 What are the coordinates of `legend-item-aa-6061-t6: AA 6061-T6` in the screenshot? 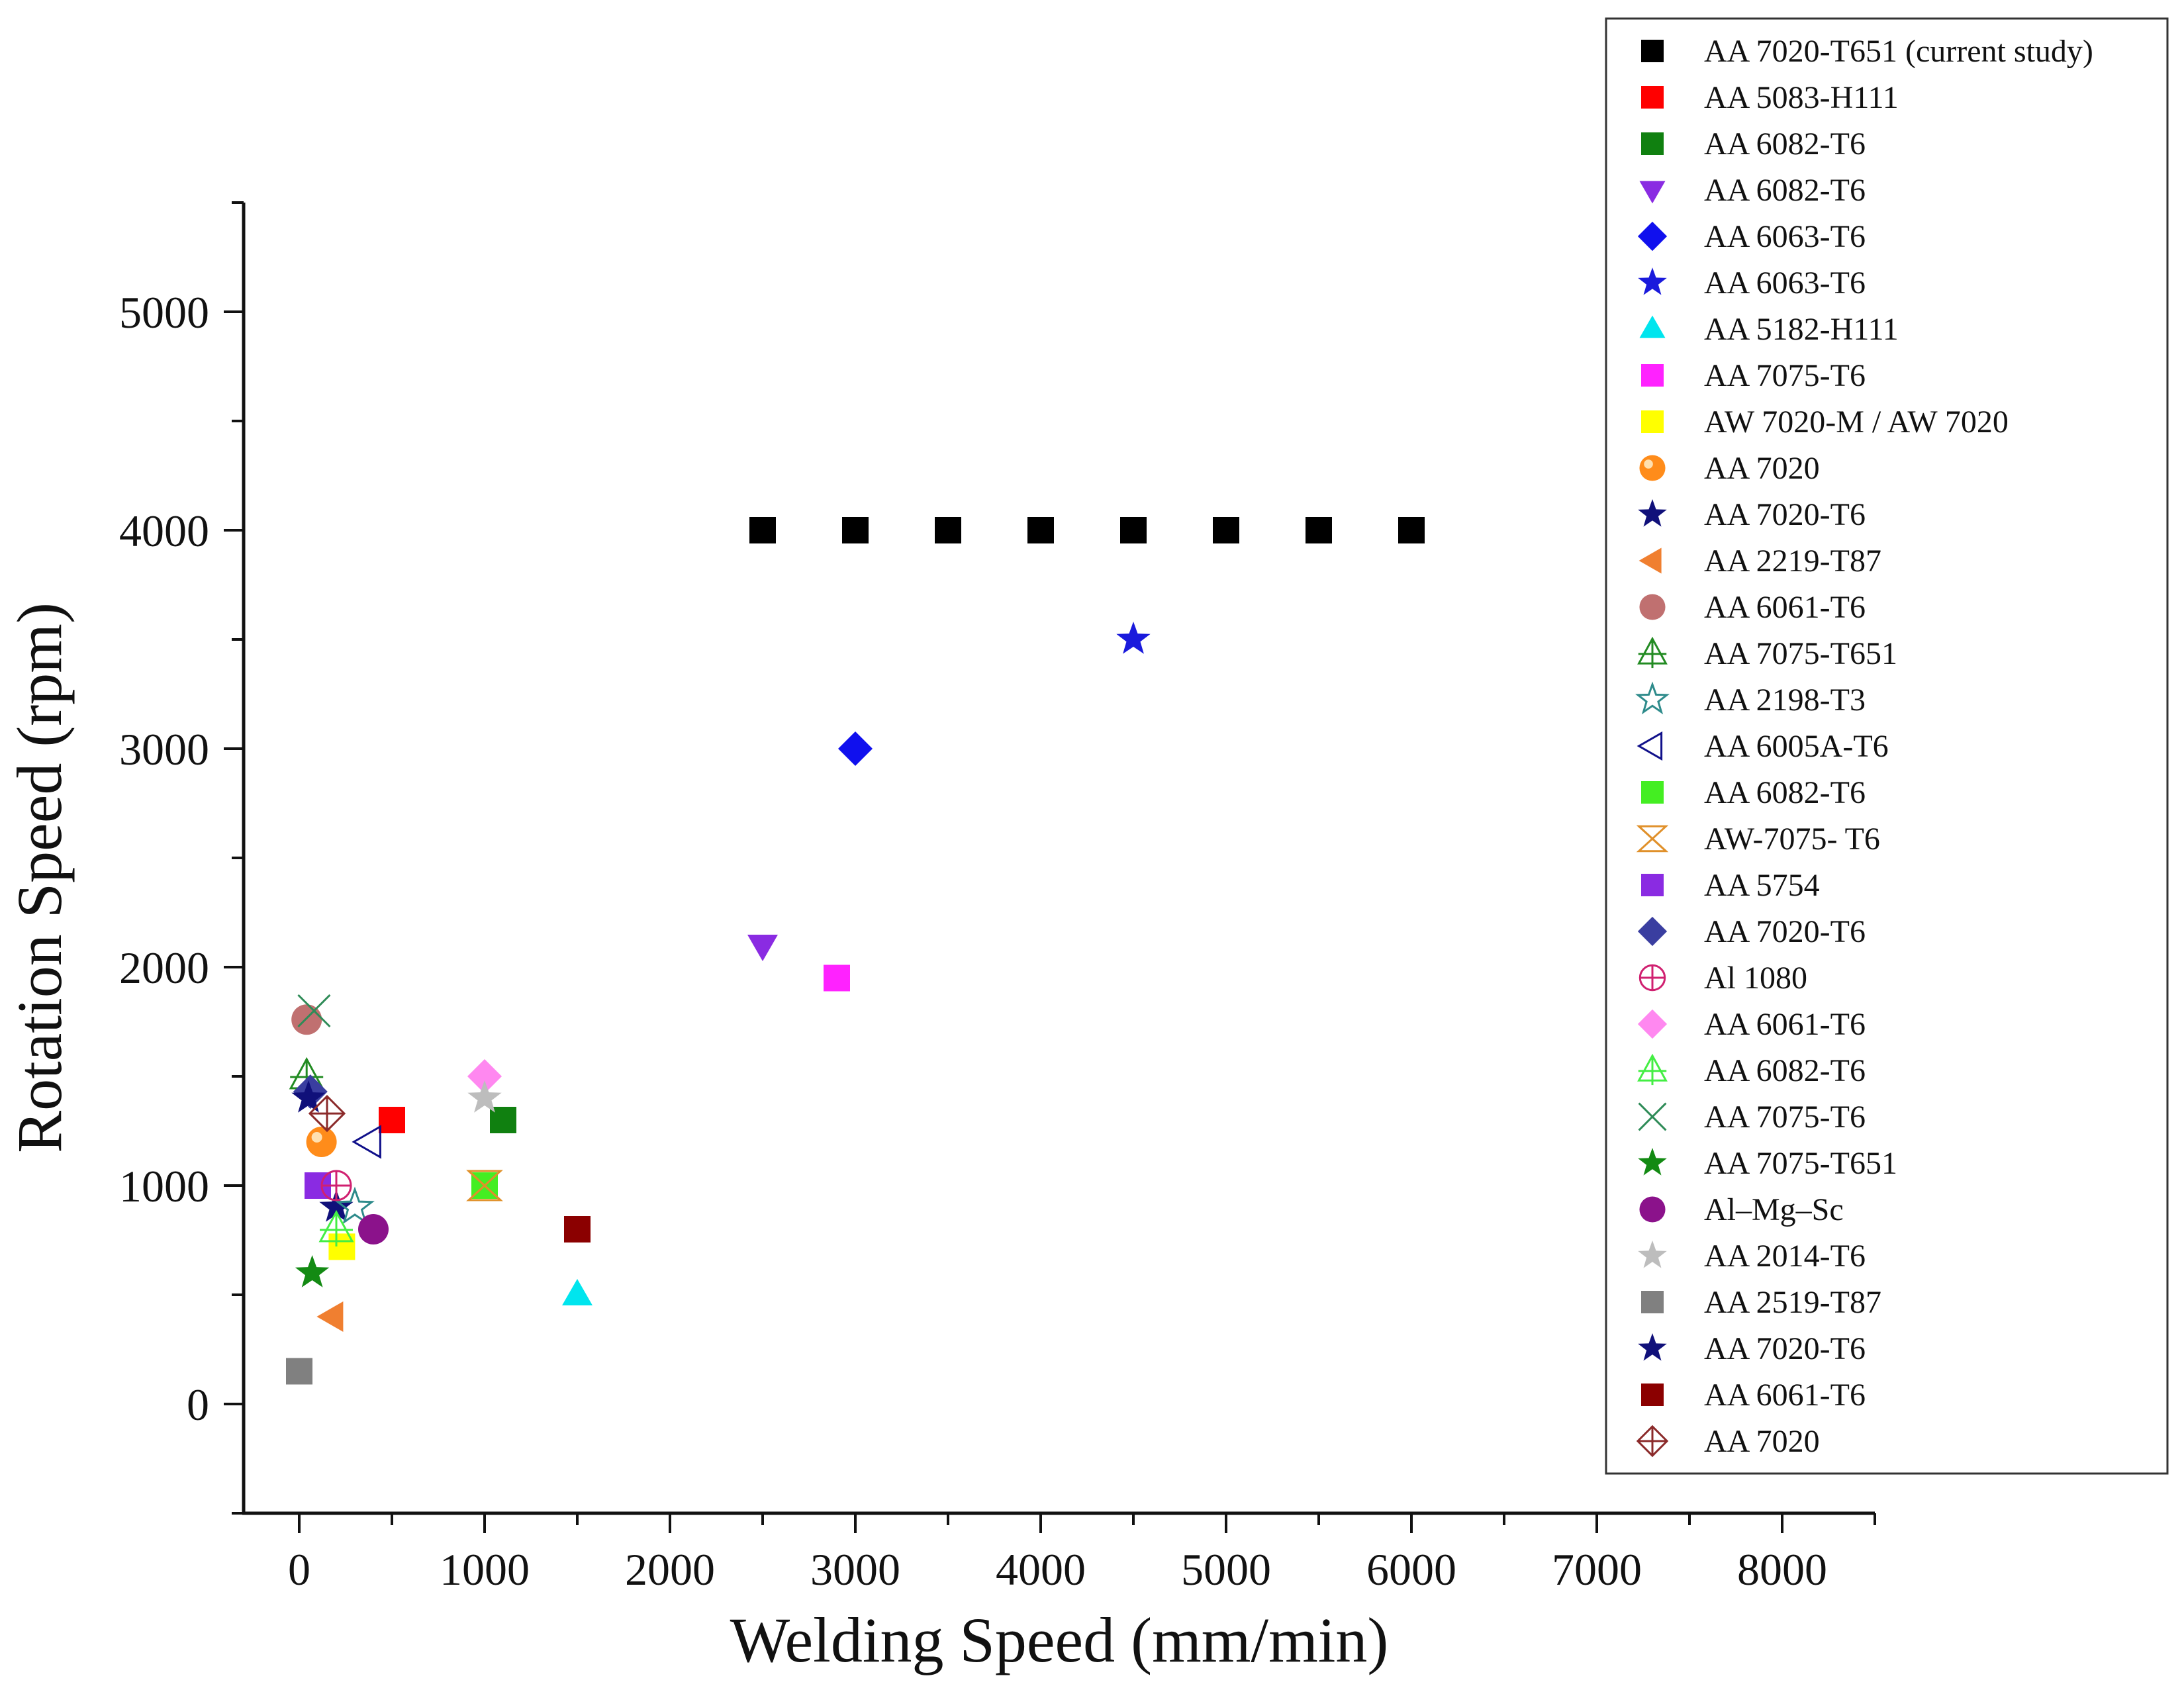 It's located at (1753, 1395).